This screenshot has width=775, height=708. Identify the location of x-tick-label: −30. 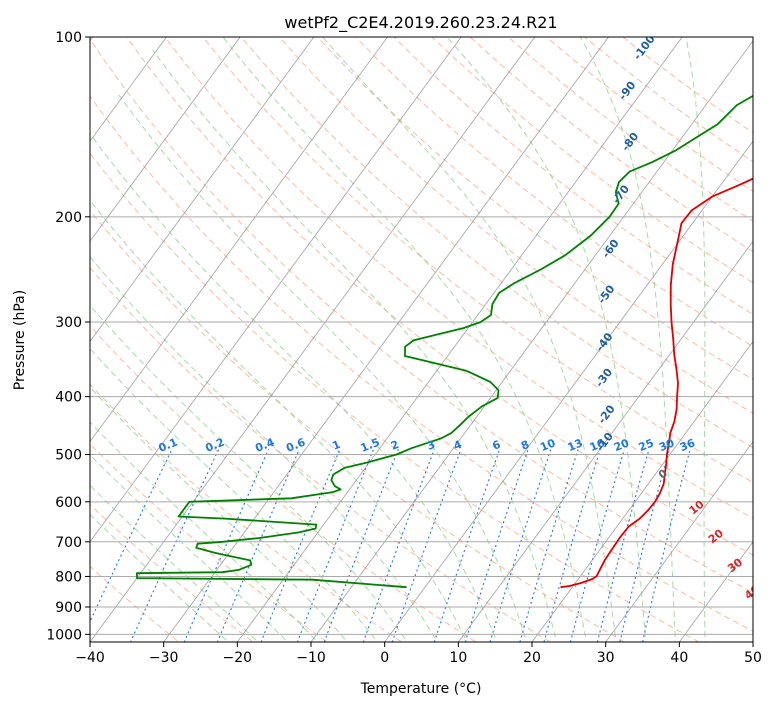
(164, 658).